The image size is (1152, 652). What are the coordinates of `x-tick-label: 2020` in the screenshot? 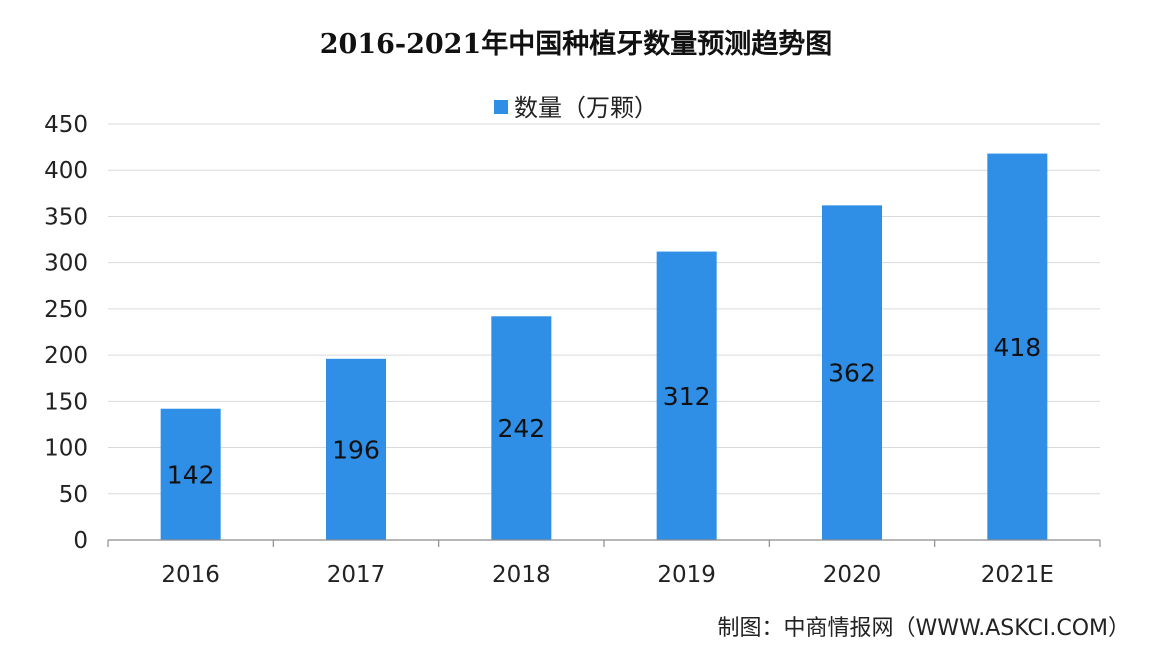 It's located at (852, 575).